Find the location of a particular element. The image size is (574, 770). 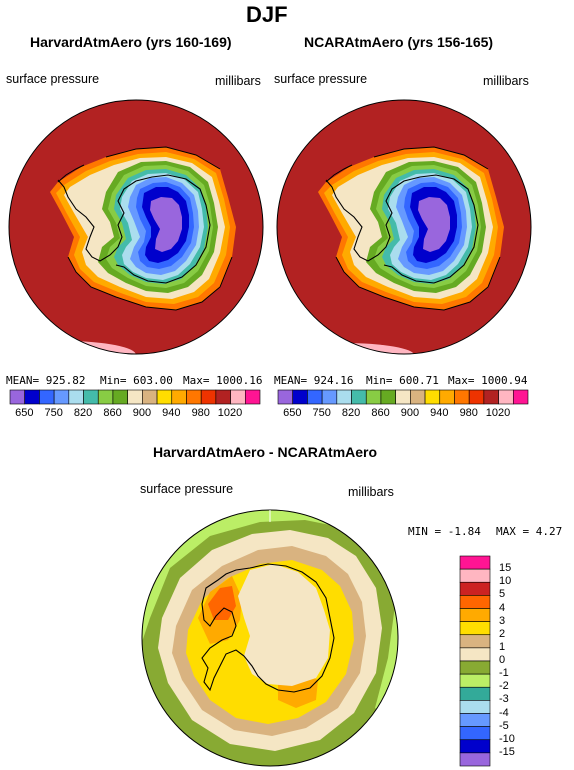

panel2-colorbar-tick-label: 750 is located at coordinates (321, 413).